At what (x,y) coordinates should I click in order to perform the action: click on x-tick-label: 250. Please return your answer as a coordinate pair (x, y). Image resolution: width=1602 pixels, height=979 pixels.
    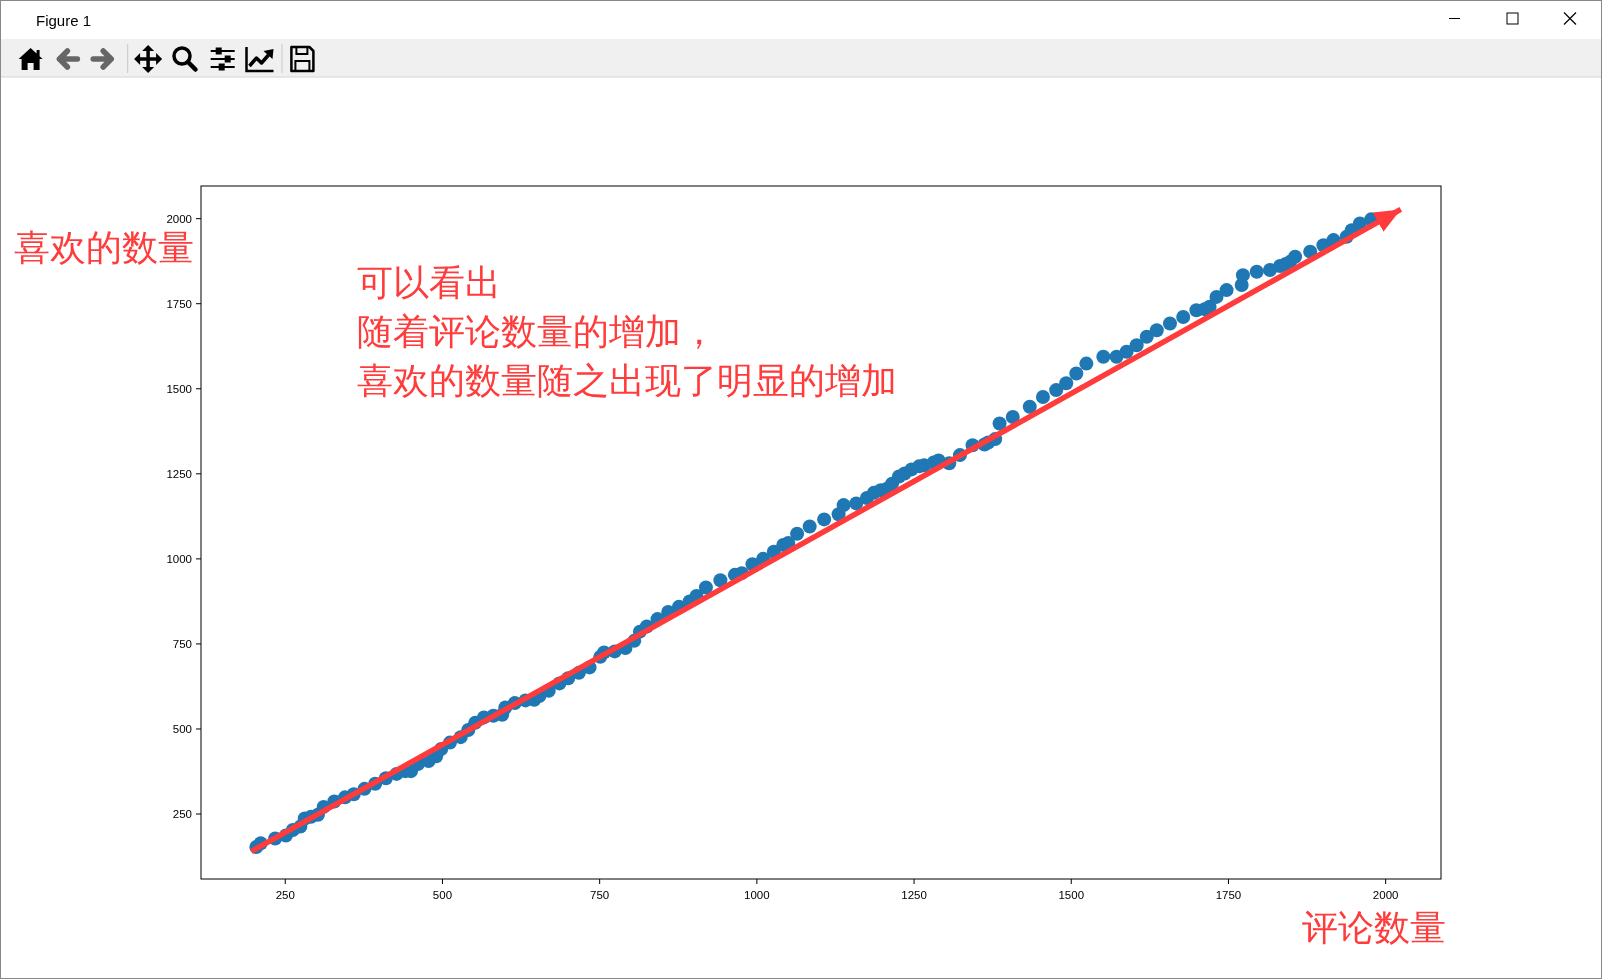
    Looking at the image, I should click on (285, 895).